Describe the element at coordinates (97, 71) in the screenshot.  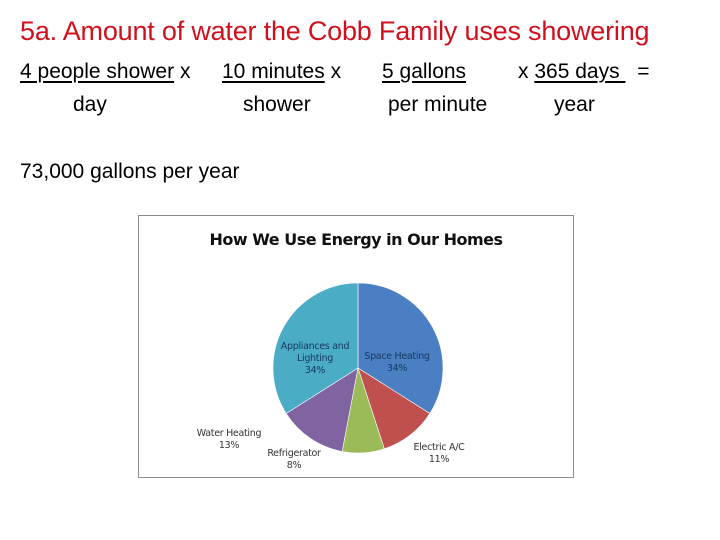
I see `term-1-numerator: 4 people shower` at that location.